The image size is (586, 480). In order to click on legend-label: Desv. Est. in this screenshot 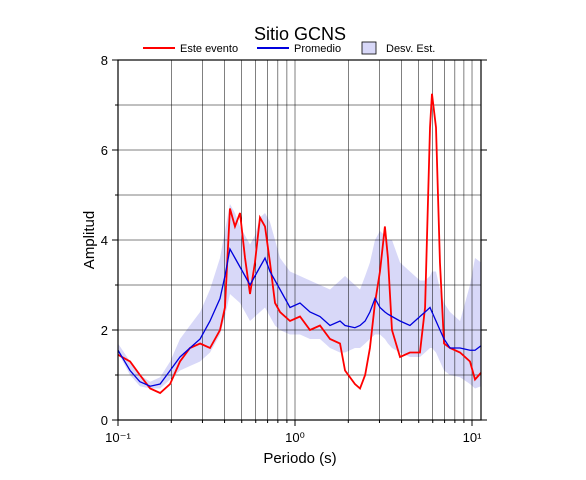, I will do `click(410, 49)`.